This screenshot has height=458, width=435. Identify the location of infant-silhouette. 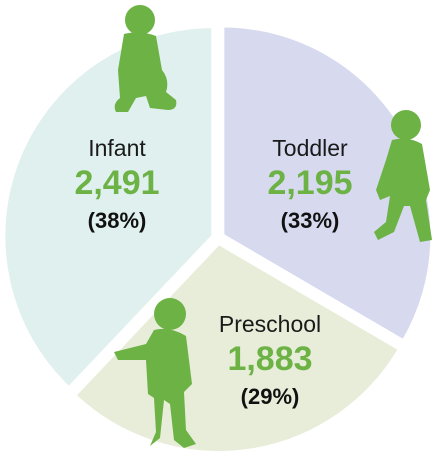
(145, 58).